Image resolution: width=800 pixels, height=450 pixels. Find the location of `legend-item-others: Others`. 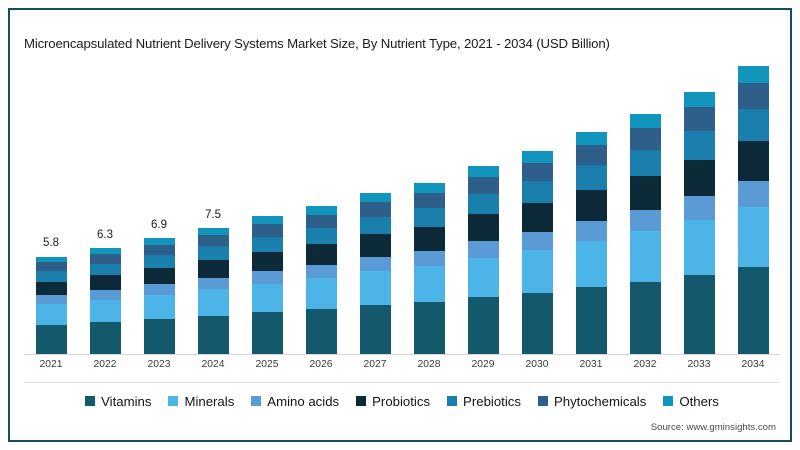

legend-item-others: Others is located at coordinates (691, 401).